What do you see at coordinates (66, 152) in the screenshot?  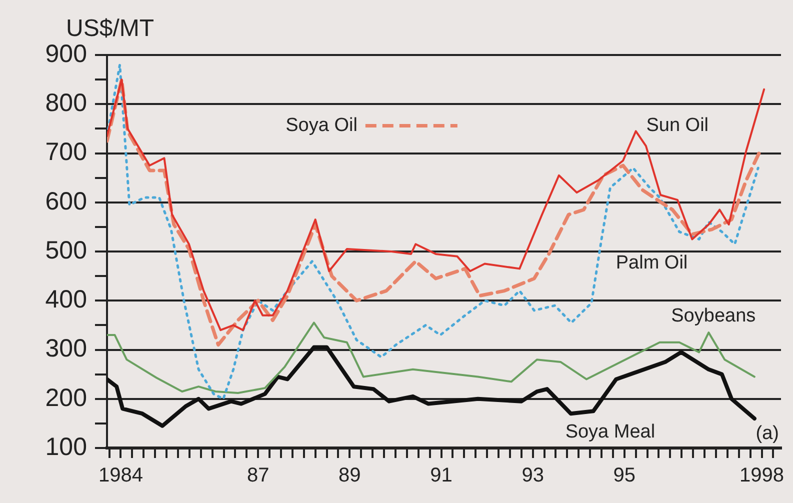 I see `y-tick-label: 700` at bounding box center [66, 152].